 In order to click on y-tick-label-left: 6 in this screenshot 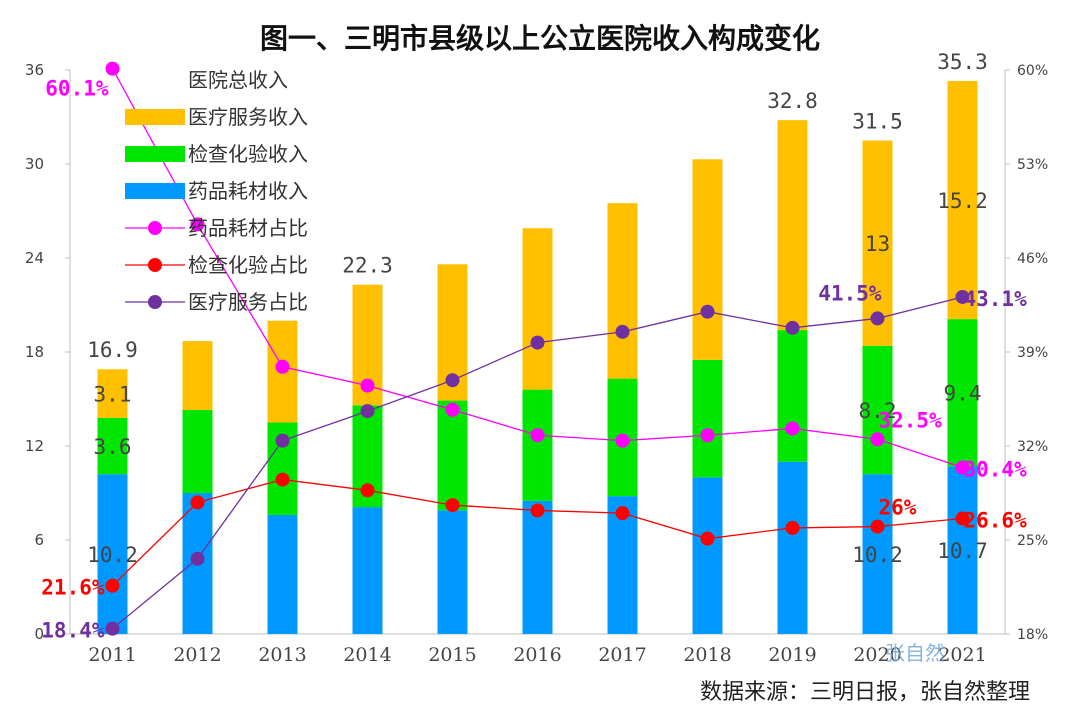, I will do `click(39, 540)`.